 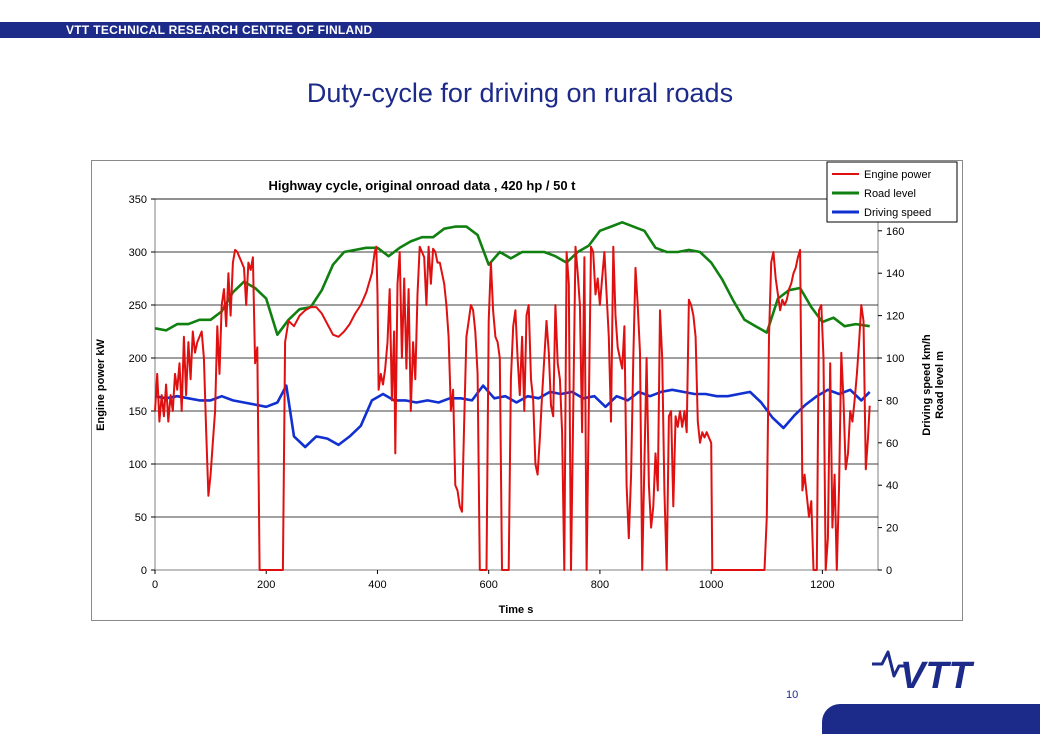 What do you see at coordinates (138, 359) in the screenshot?
I see `y-left-tick-label: 200` at bounding box center [138, 359].